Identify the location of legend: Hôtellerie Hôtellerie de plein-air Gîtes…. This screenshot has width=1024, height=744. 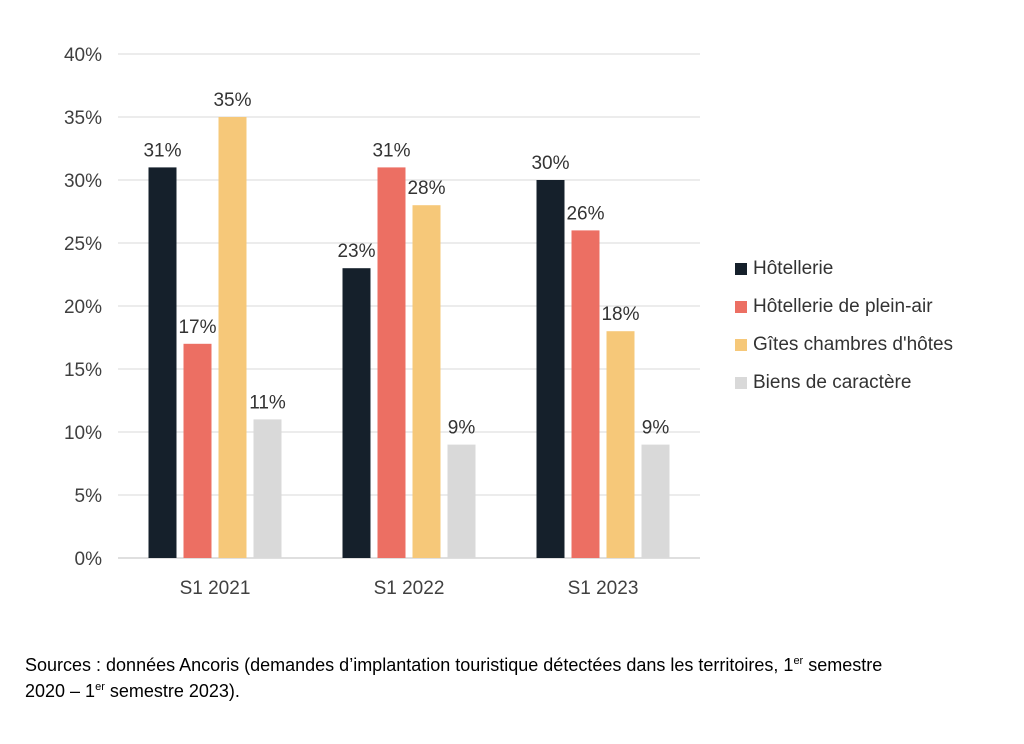
(875, 326).